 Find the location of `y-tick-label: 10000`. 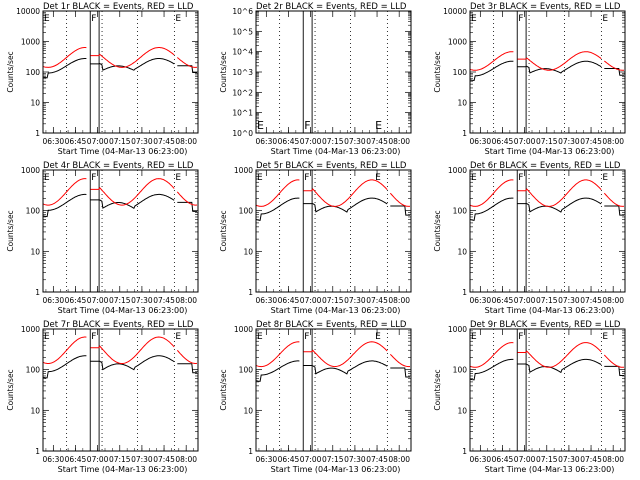

y-tick-label: 10000 is located at coordinates (28, 11).